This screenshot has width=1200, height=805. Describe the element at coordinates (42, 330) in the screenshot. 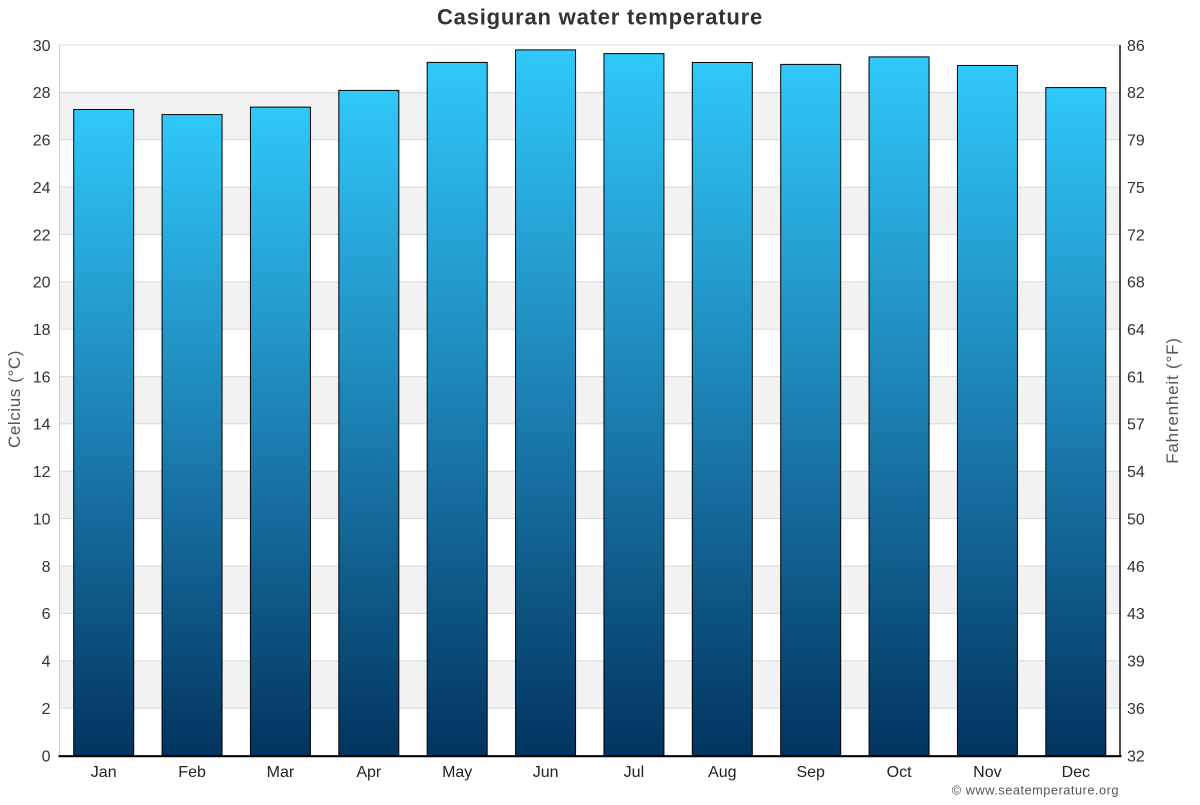

I see `svg-text: 18` at that location.